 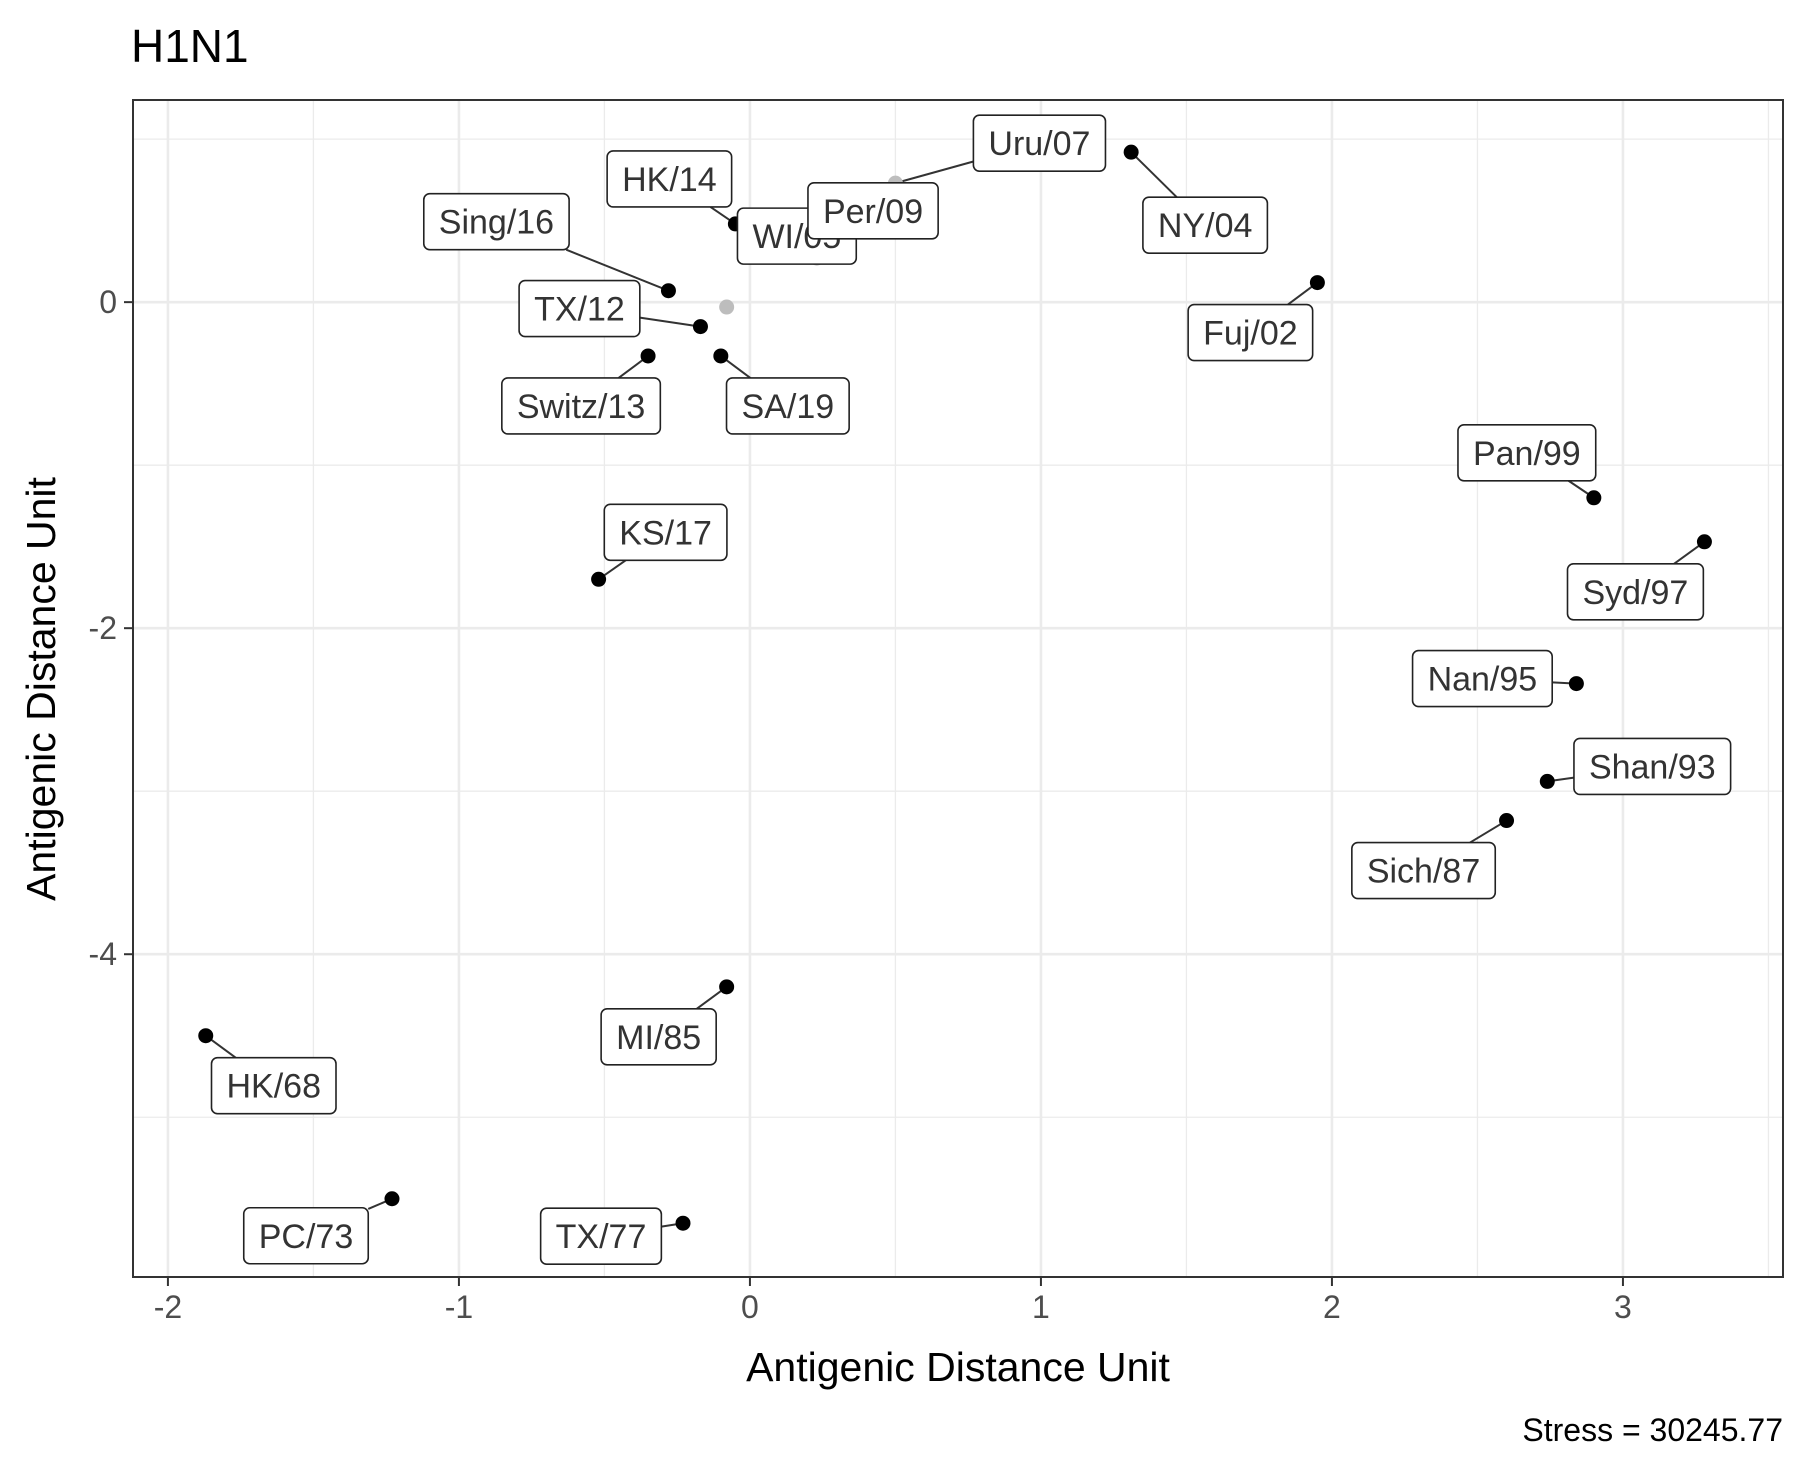 I want to click on label-text: MI/85, so click(x=658, y=1038).